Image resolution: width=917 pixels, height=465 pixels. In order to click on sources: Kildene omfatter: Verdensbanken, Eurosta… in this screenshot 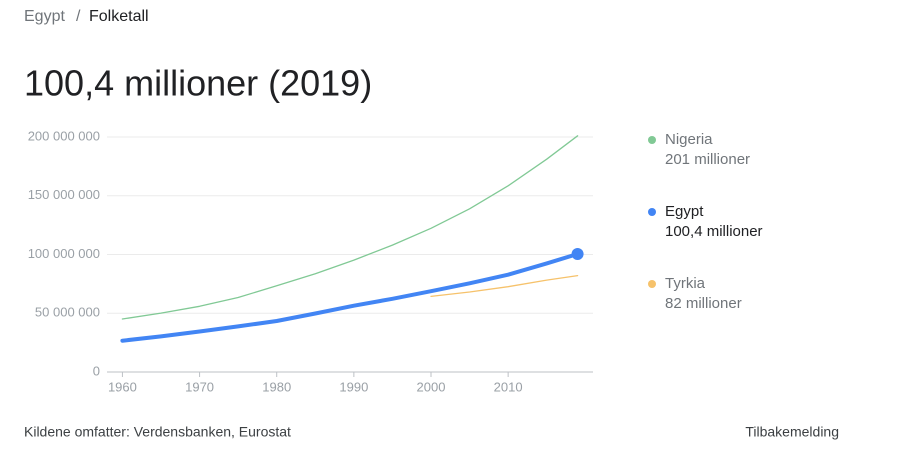, I will do `click(157, 432)`.